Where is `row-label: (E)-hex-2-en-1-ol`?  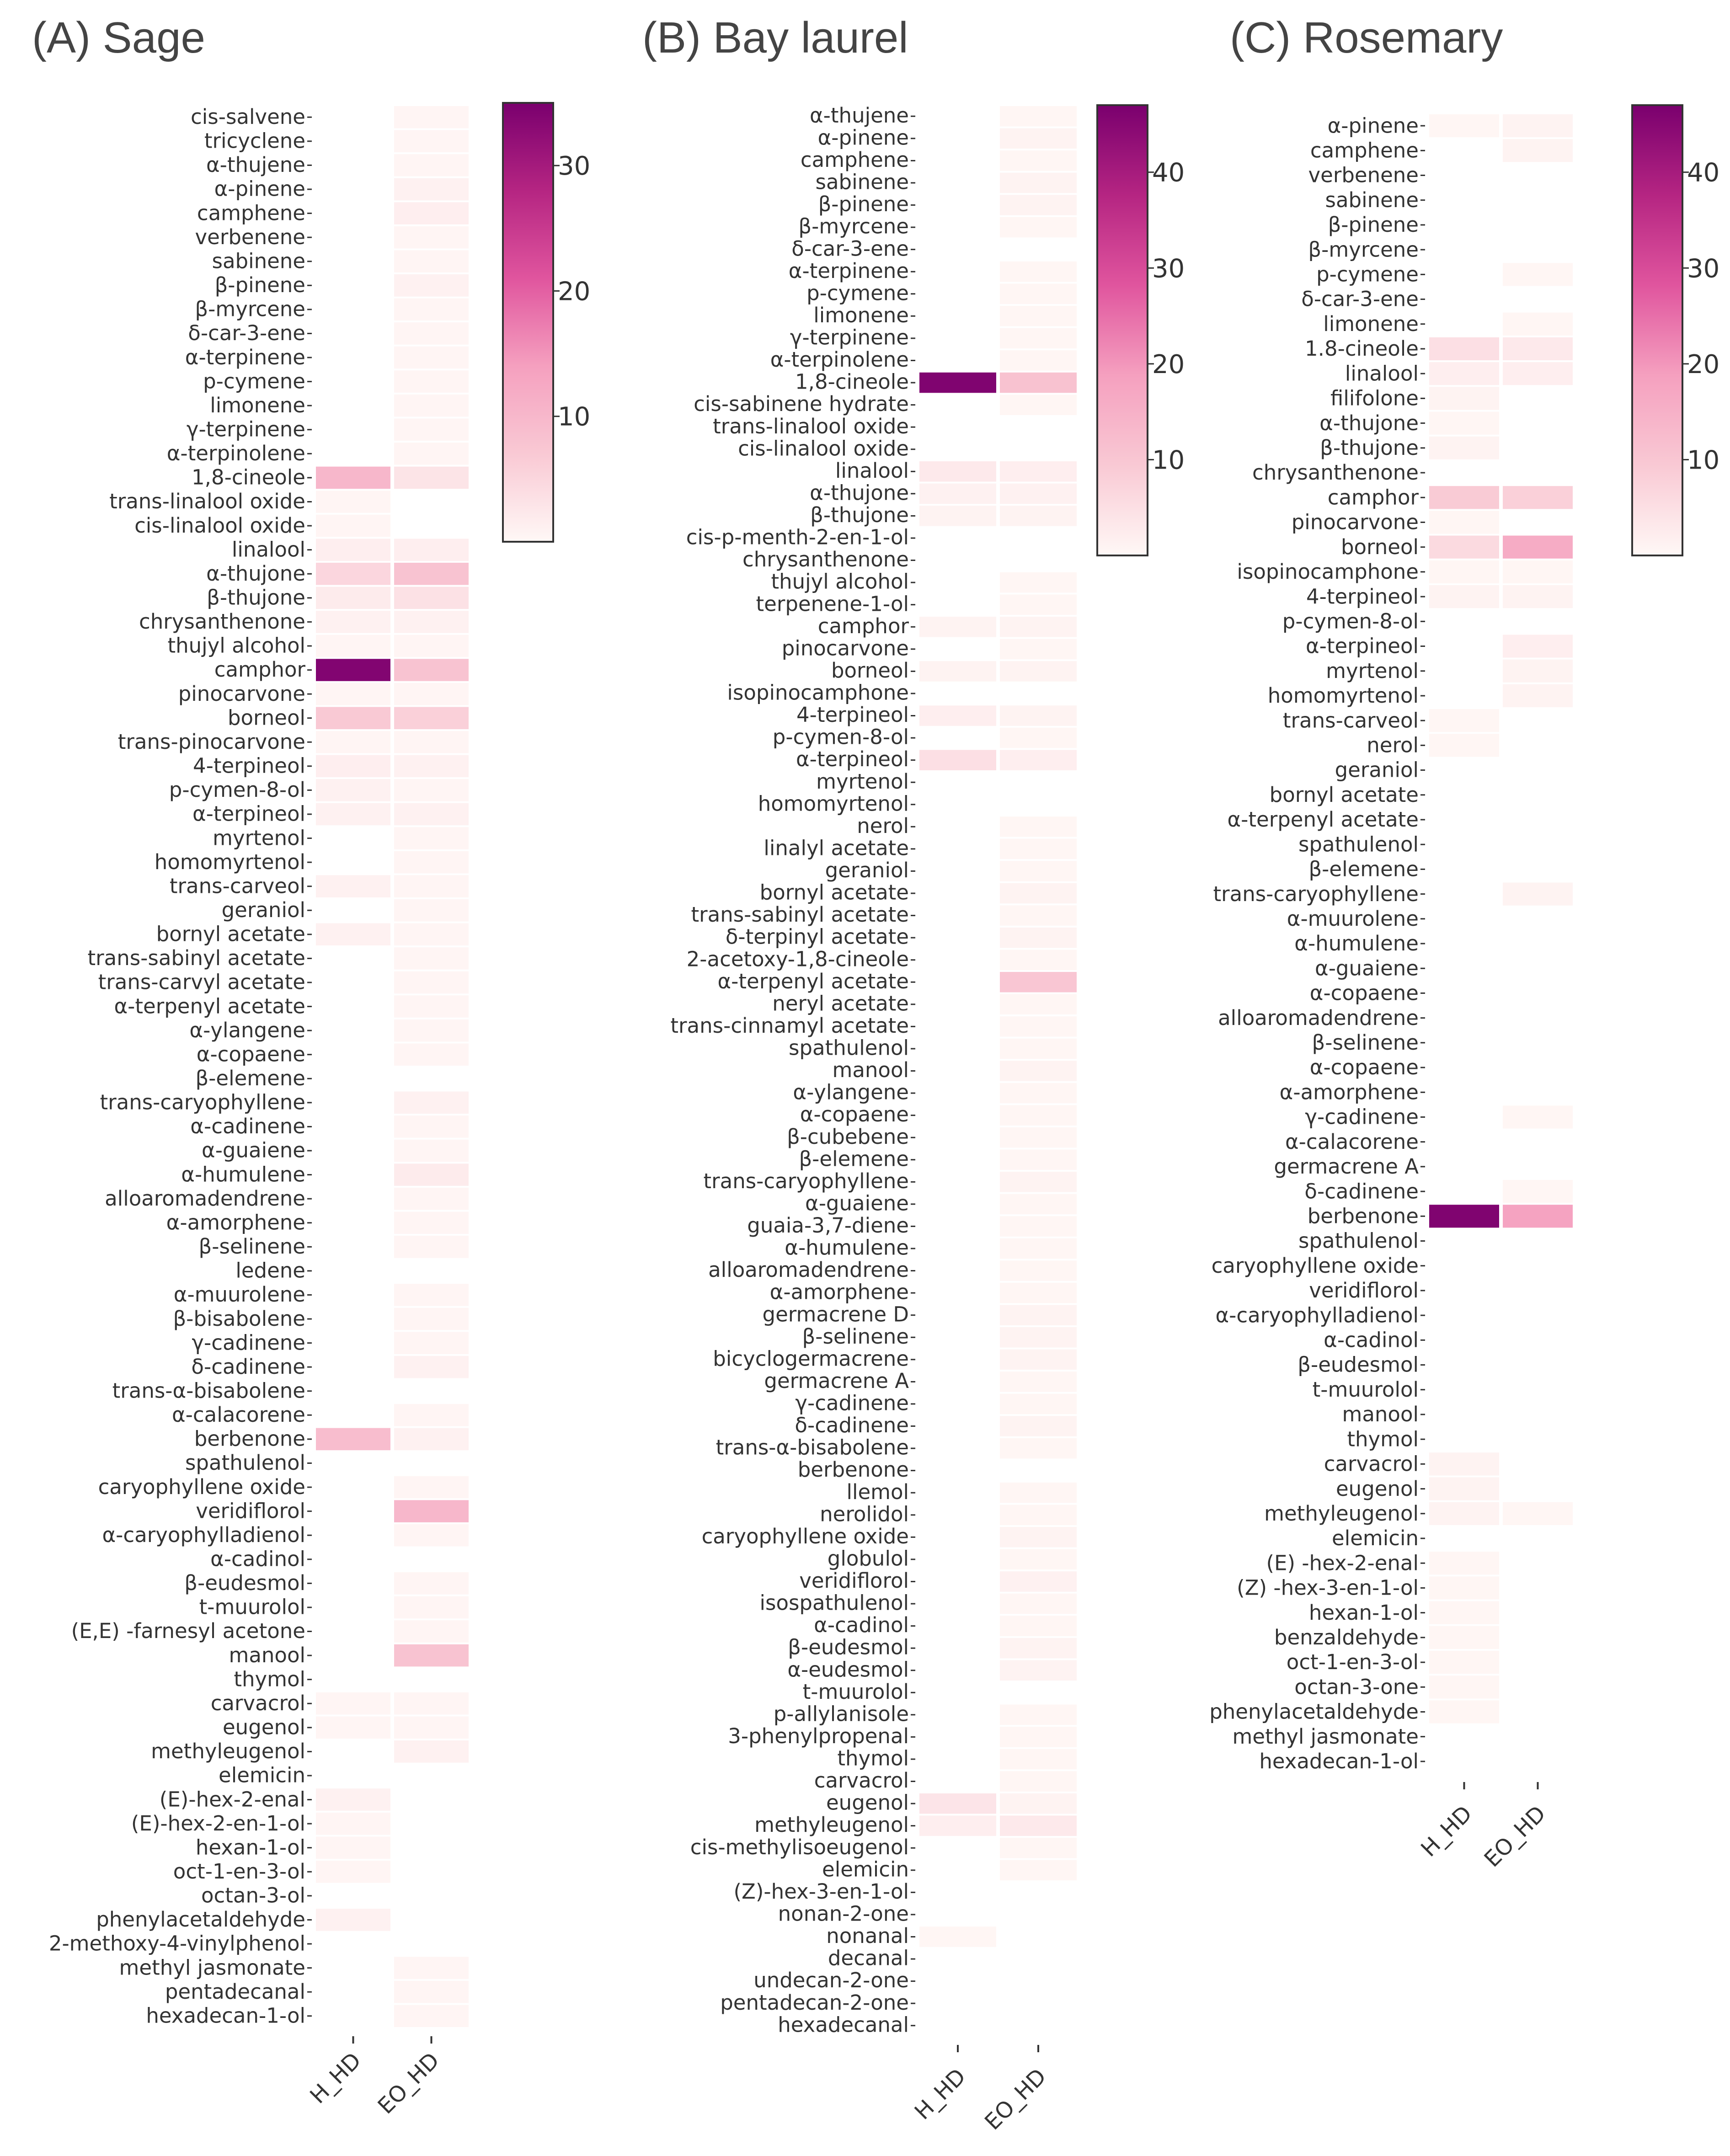 row-label: (E)-hex-2-en-1-ol is located at coordinates (218, 1823).